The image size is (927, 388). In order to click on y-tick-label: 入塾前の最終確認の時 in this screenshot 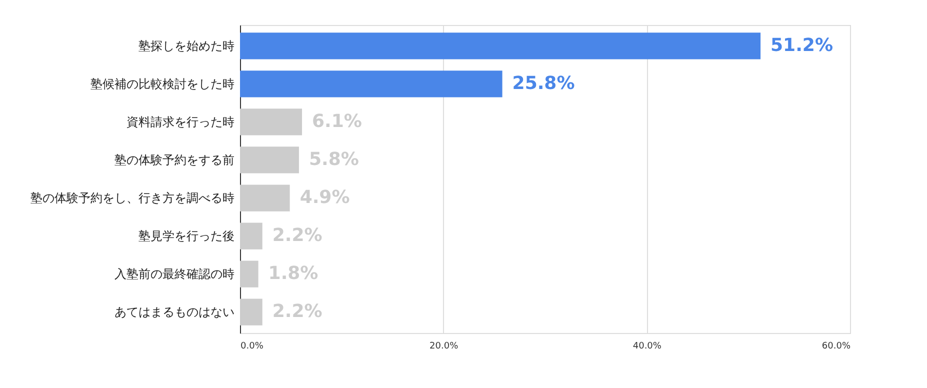, I will do `click(174, 274)`.